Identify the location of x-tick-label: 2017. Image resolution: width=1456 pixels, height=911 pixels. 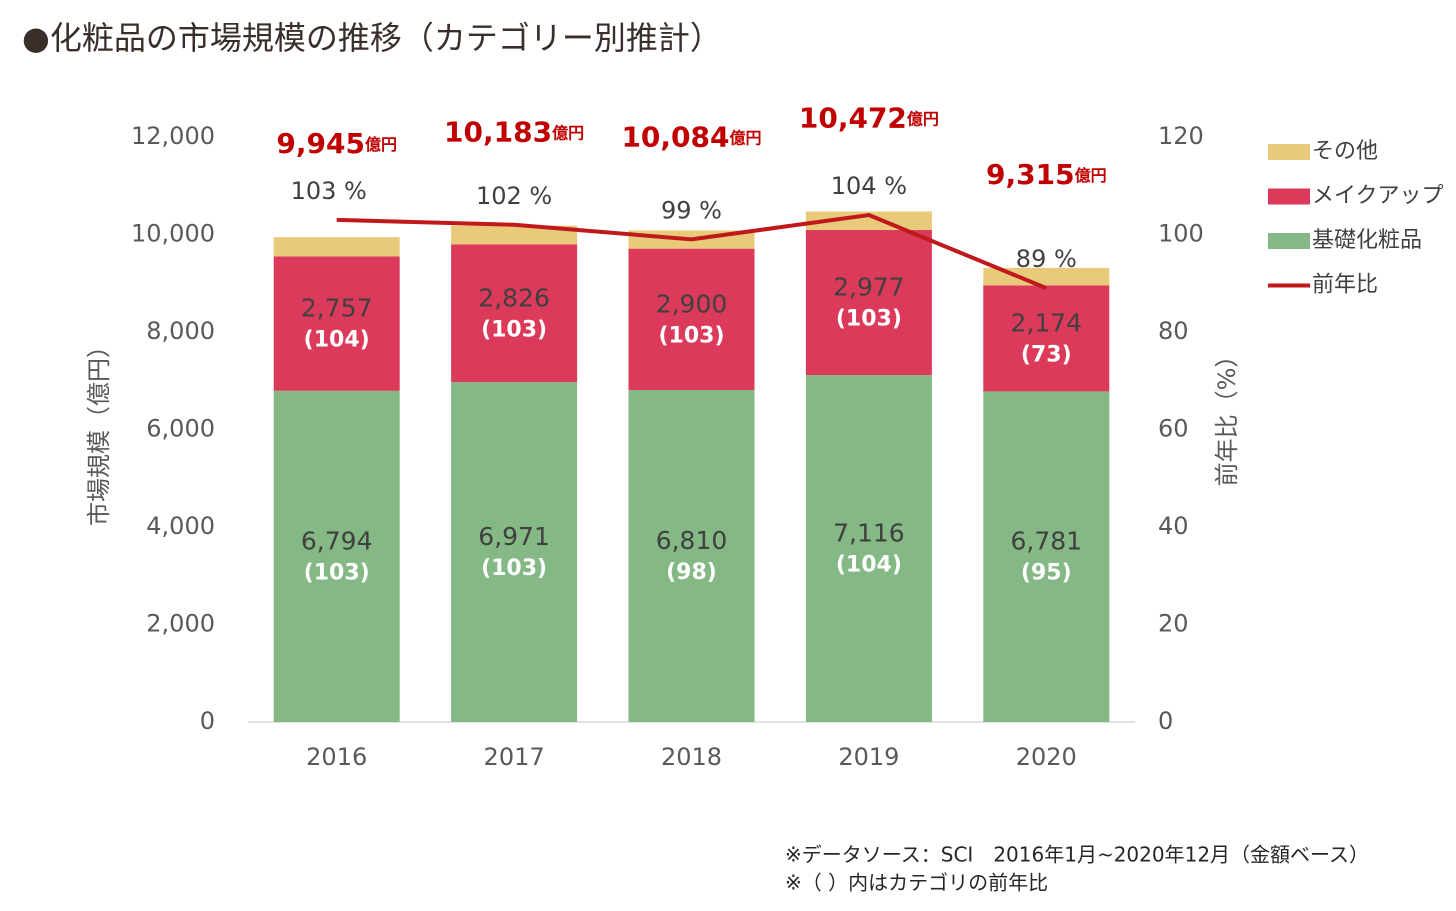
(514, 757).